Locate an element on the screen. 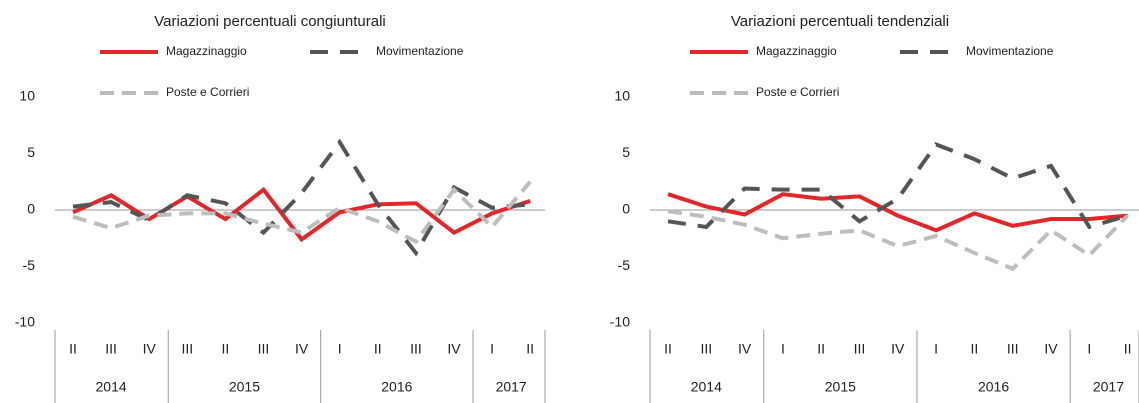 This screenshot has width=1139, height=403. chart-title: Variazioni percentuali tendenziali is located at coordinates (840, 21).